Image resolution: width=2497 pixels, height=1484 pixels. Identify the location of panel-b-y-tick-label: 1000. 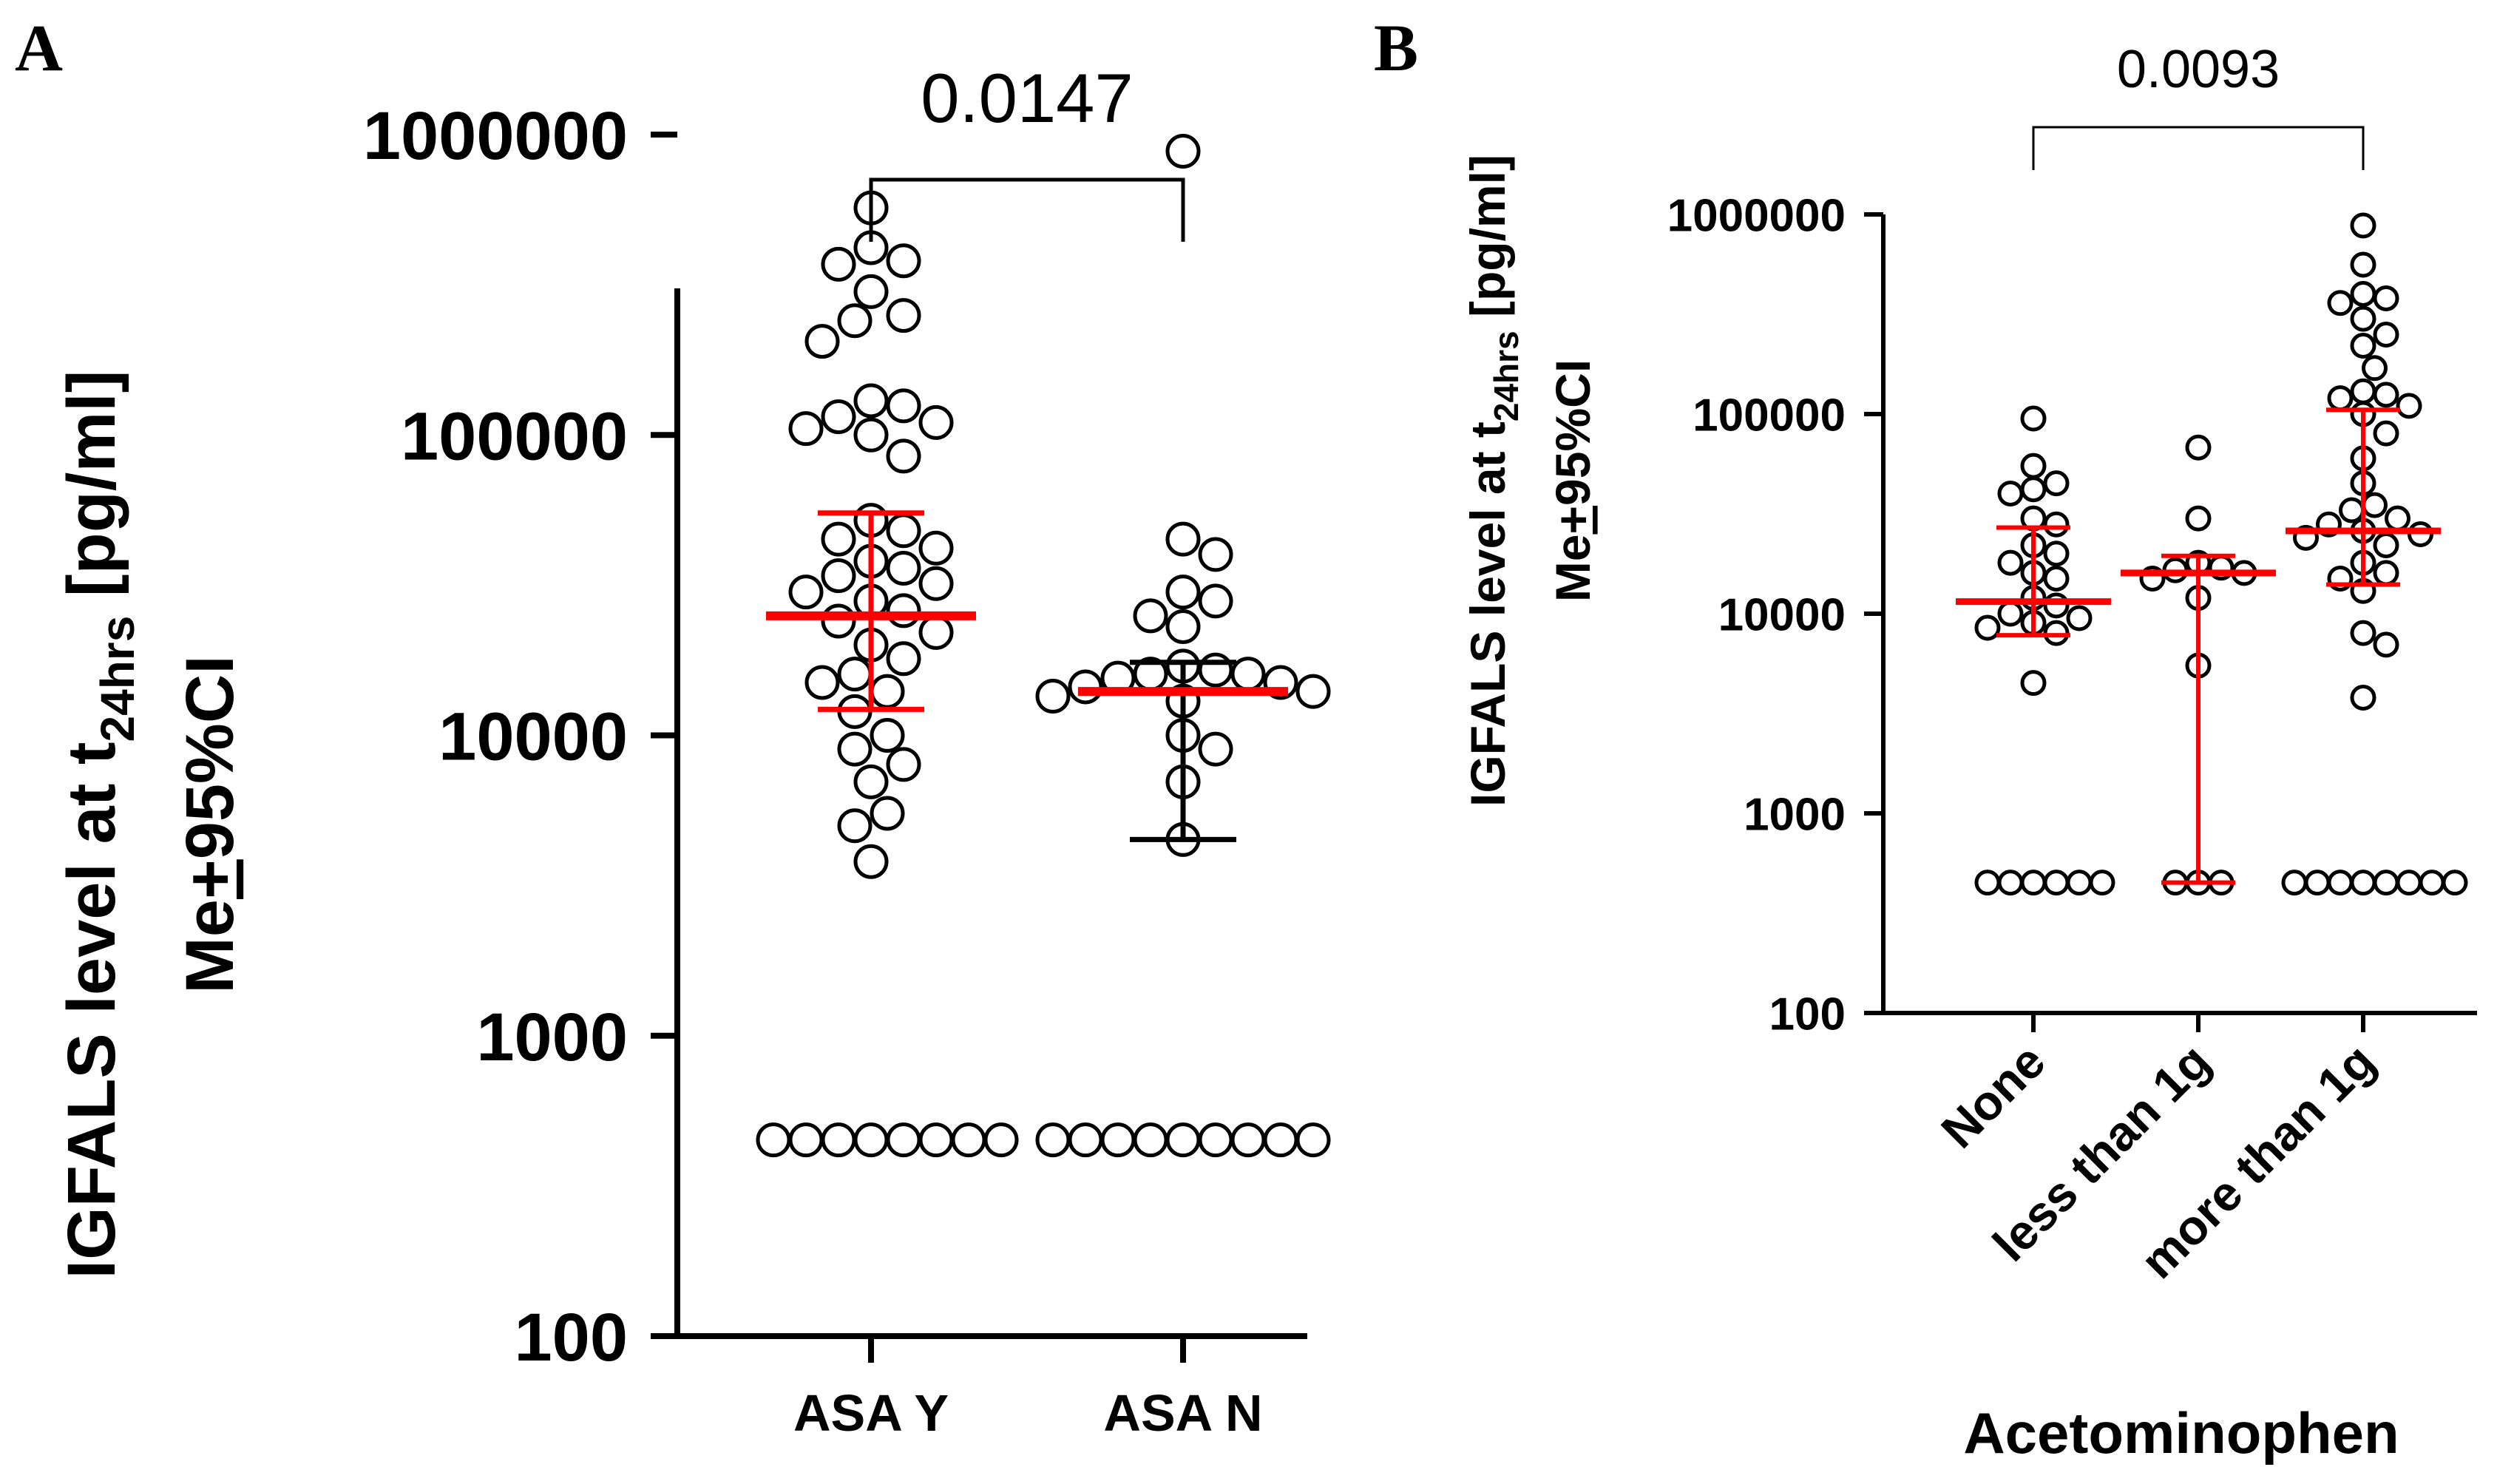
(1795, 814).